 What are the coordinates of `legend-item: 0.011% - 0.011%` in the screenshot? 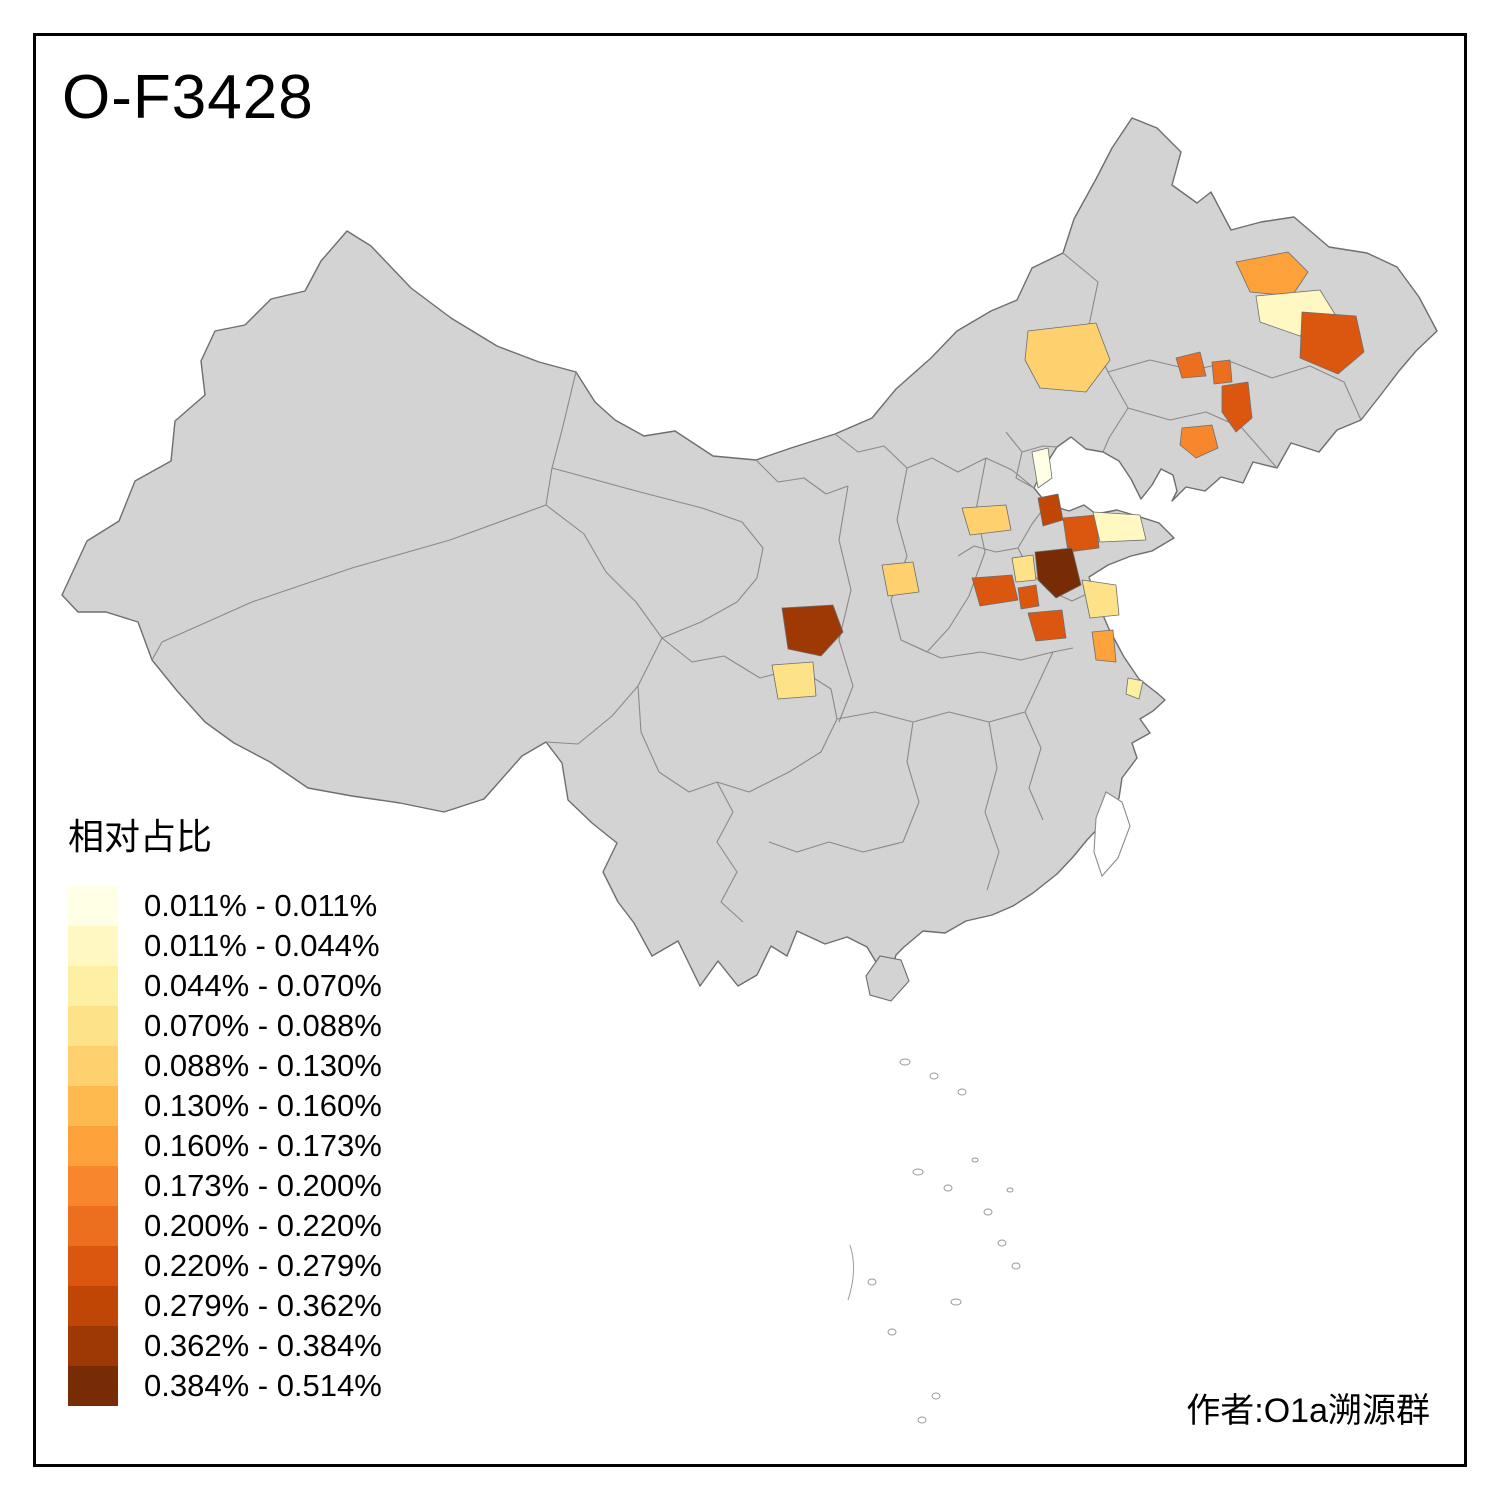 It's located at (225, 906).